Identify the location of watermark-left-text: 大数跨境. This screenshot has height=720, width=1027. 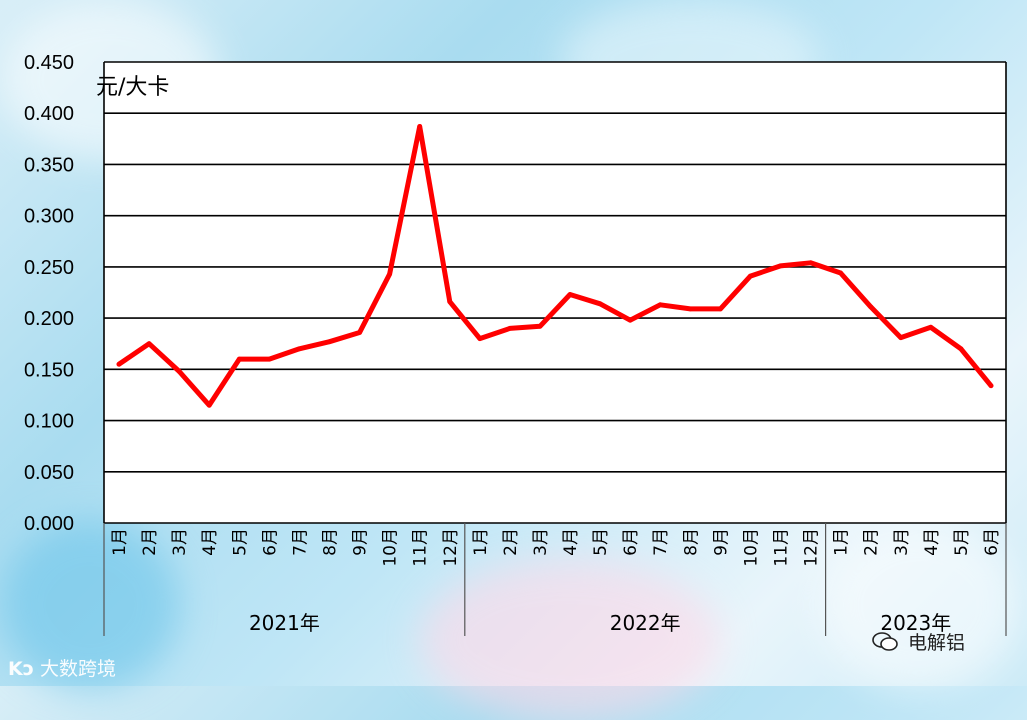
(78, 669).